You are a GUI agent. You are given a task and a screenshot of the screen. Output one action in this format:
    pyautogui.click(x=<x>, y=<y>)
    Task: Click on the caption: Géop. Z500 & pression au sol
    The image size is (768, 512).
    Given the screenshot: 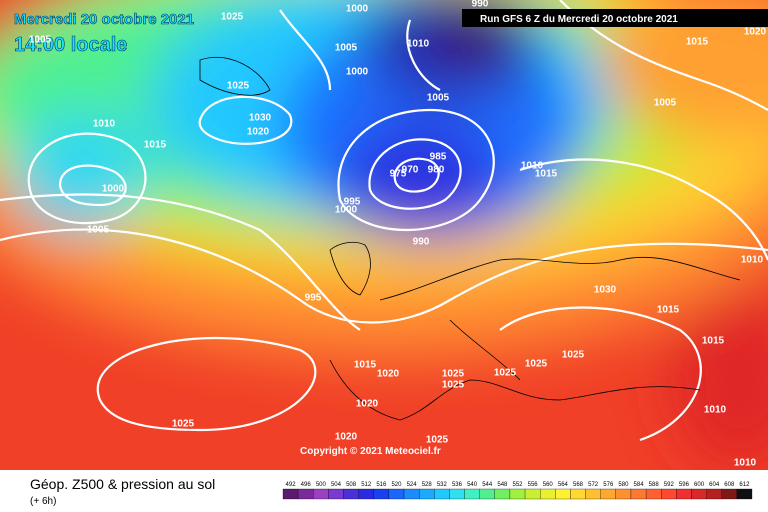 What is the action you would take?
    pyautogui.click(x=122, y=484)
    